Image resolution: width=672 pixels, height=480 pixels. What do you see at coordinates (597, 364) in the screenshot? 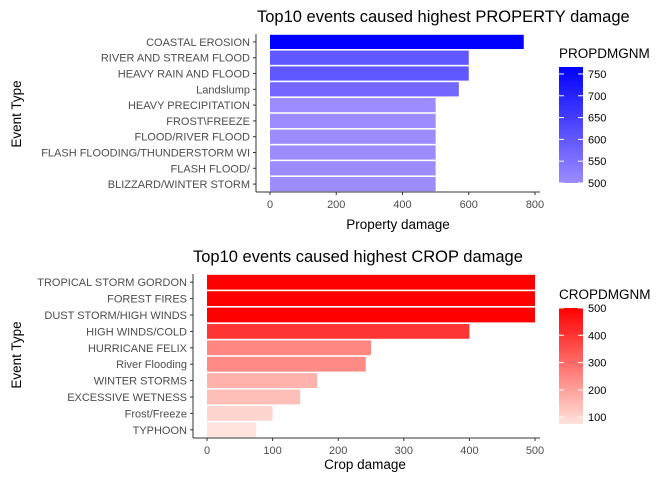
I see `legend-tick-label: 300` at bounding box center [597, 364].